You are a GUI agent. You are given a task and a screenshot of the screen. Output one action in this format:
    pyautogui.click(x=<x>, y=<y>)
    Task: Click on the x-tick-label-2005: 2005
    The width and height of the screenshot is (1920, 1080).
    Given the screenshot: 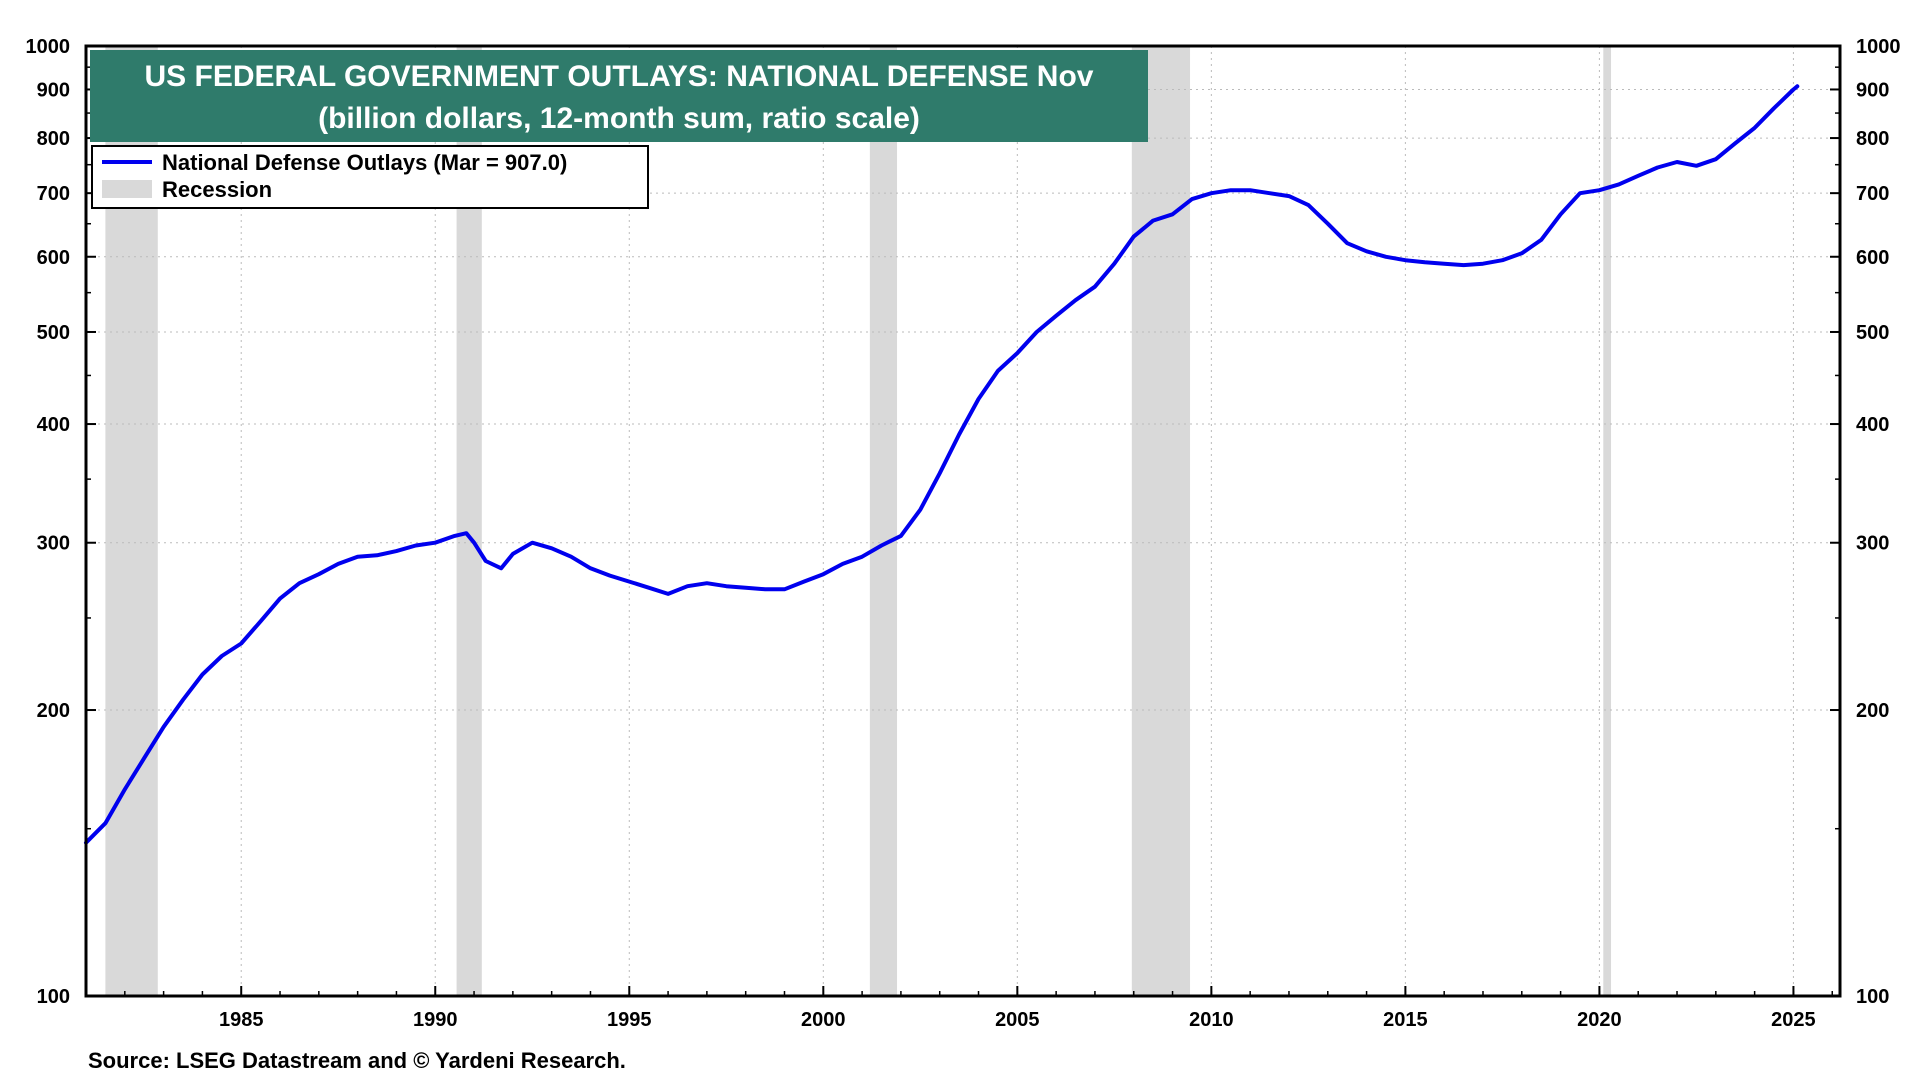 What is the action you would take?
    pyautogui.click(x=1017, y=1020)
    